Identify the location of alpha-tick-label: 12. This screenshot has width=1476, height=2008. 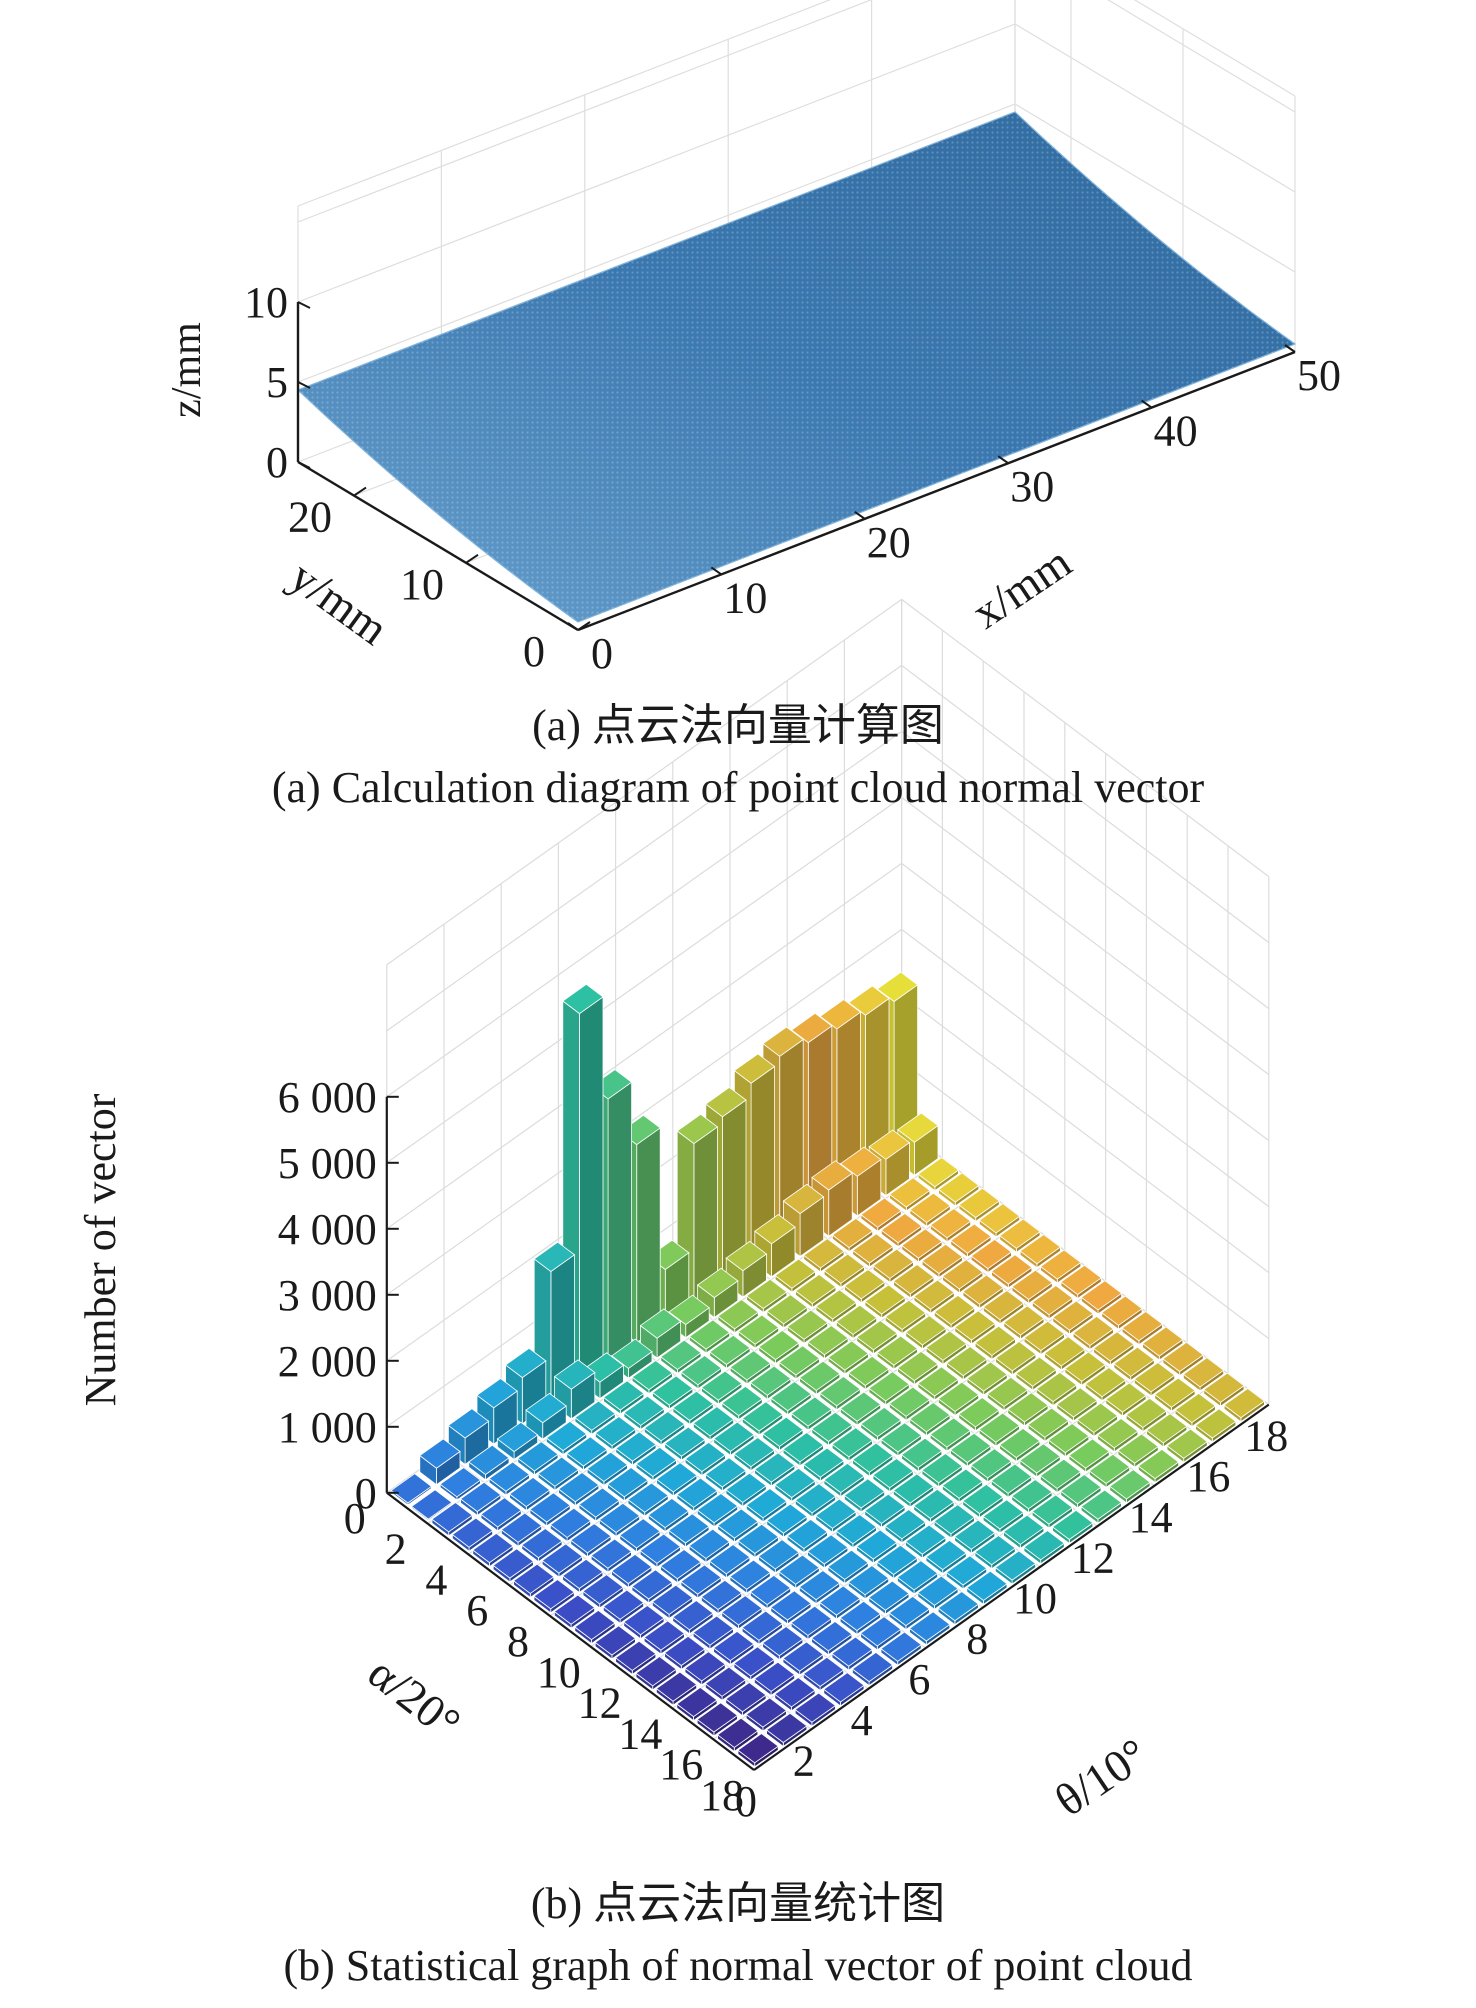
(600, 1703).